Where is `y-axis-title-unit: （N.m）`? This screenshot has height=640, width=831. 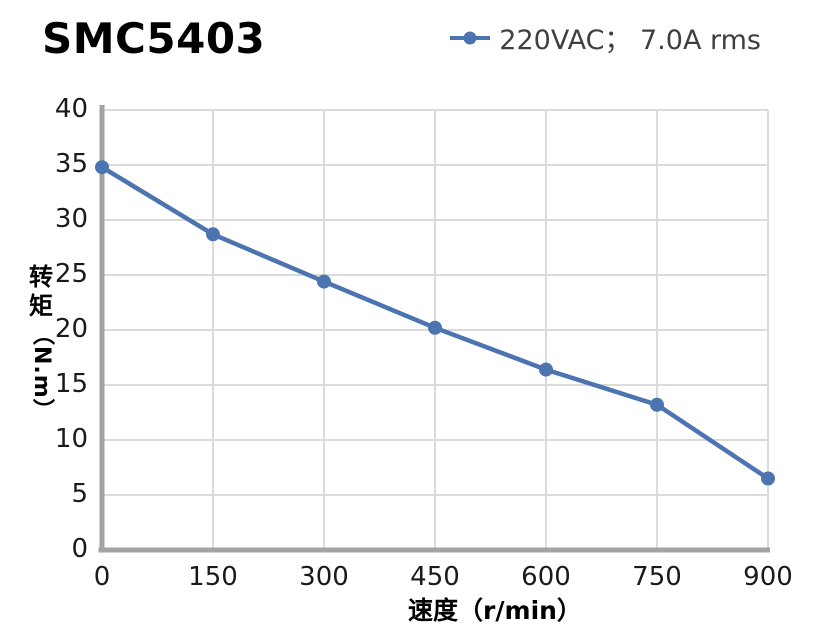 y-axis-title-unit: （N.m） is located at coordinates (41, 372).